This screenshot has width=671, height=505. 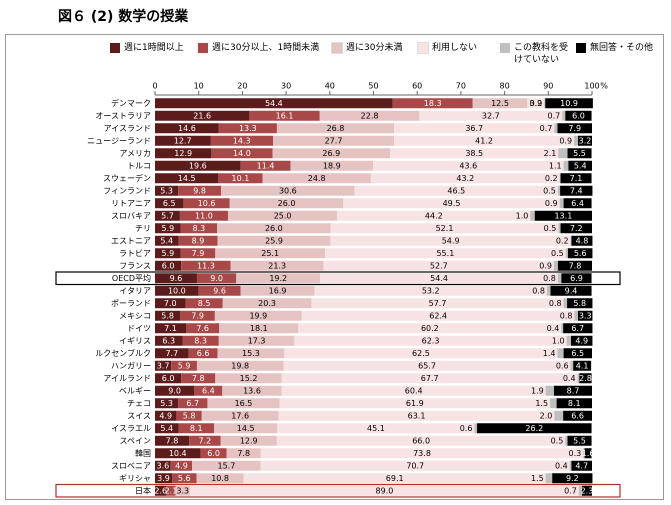 What do you see at coordinates (244, 403) in the screenshot?
I see `value-label: 16.5` at bounding box center [244, 403].